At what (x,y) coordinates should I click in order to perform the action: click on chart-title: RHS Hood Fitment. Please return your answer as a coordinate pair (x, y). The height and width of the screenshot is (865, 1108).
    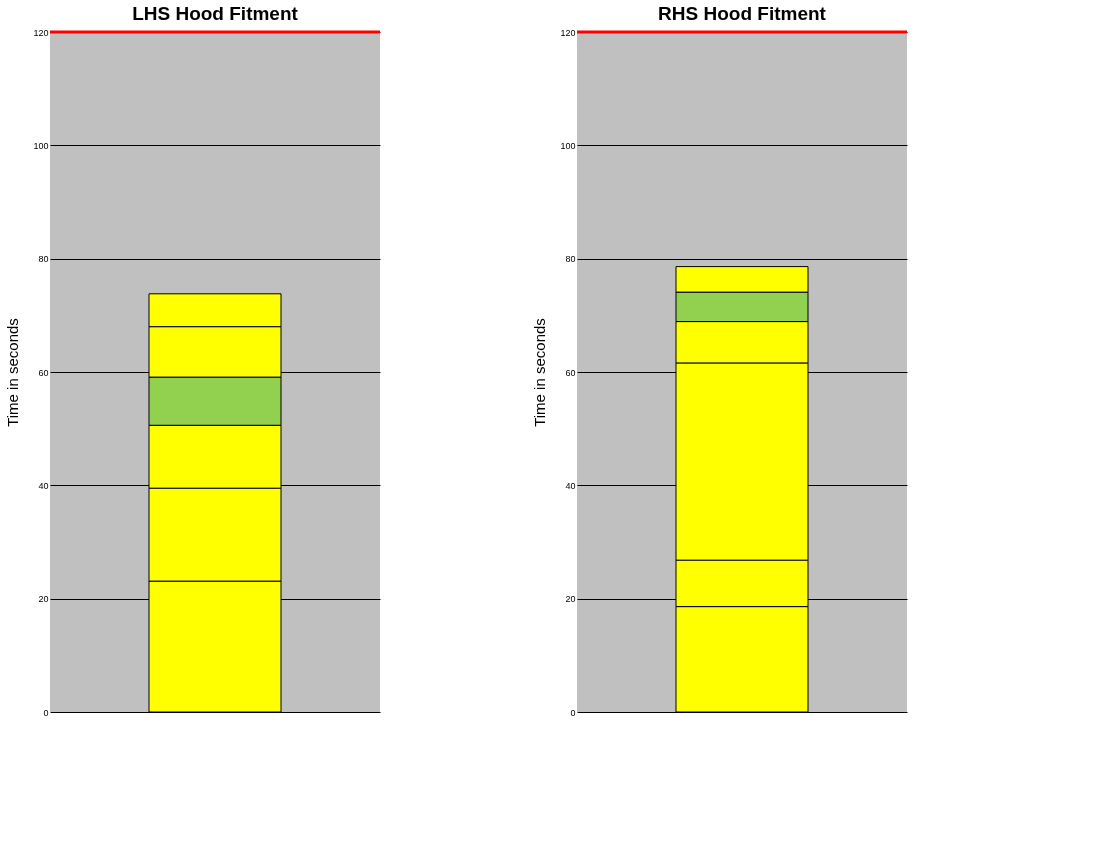
    Looking at the image, I should click on (742, 13).